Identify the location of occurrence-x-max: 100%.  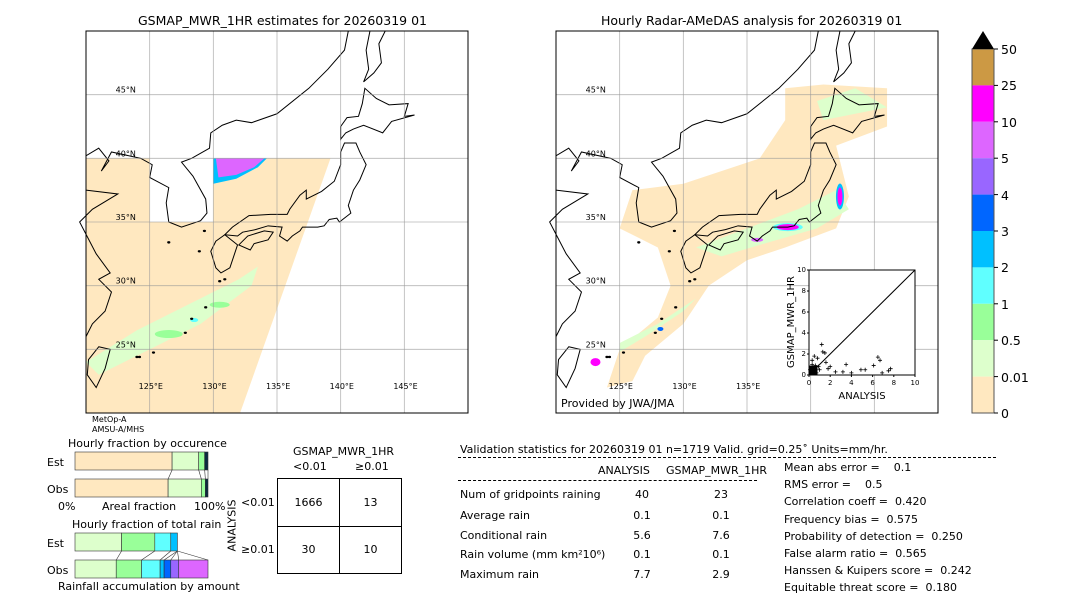
(210, 506).